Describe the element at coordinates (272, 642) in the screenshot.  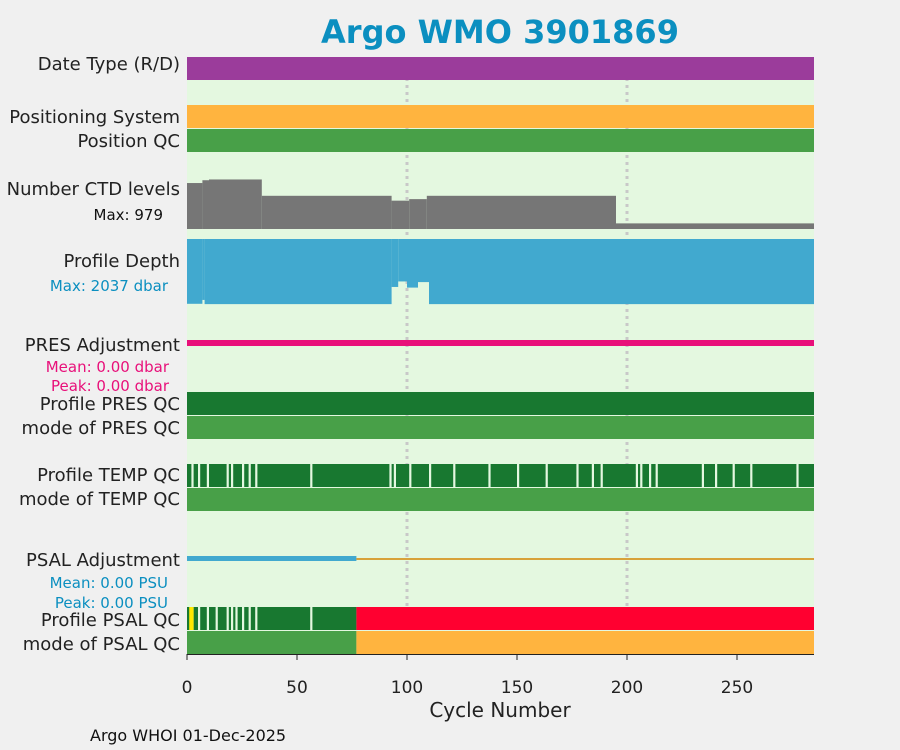
I see `mode-psal-qc-bar` at that location.